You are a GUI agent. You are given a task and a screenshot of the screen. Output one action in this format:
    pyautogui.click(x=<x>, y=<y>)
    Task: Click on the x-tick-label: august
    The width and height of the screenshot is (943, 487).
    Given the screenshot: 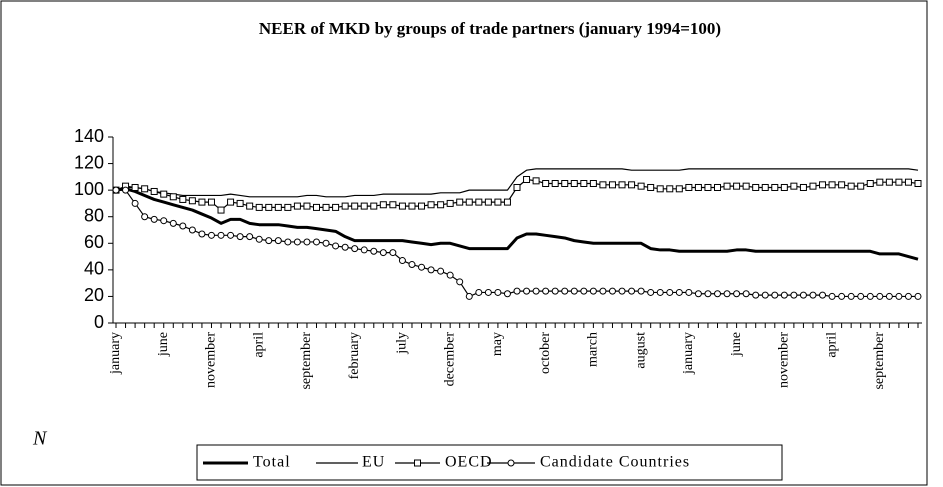 What is the action you would take?
    pyautogui.click(x=640, y=350)
    